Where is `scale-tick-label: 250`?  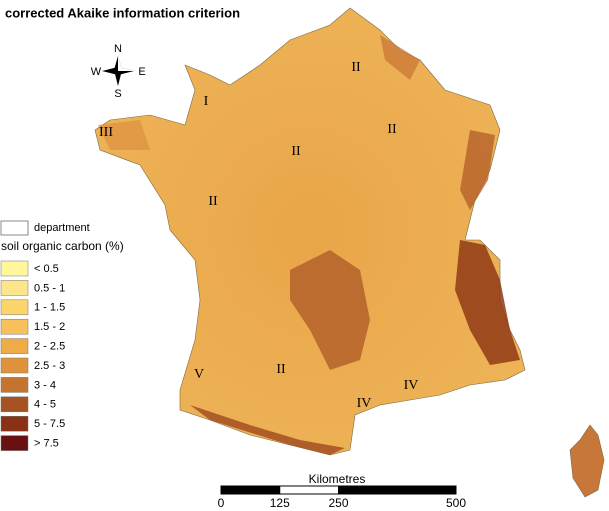
scale-tick-label: 250 is located at coordinates (338, 503).